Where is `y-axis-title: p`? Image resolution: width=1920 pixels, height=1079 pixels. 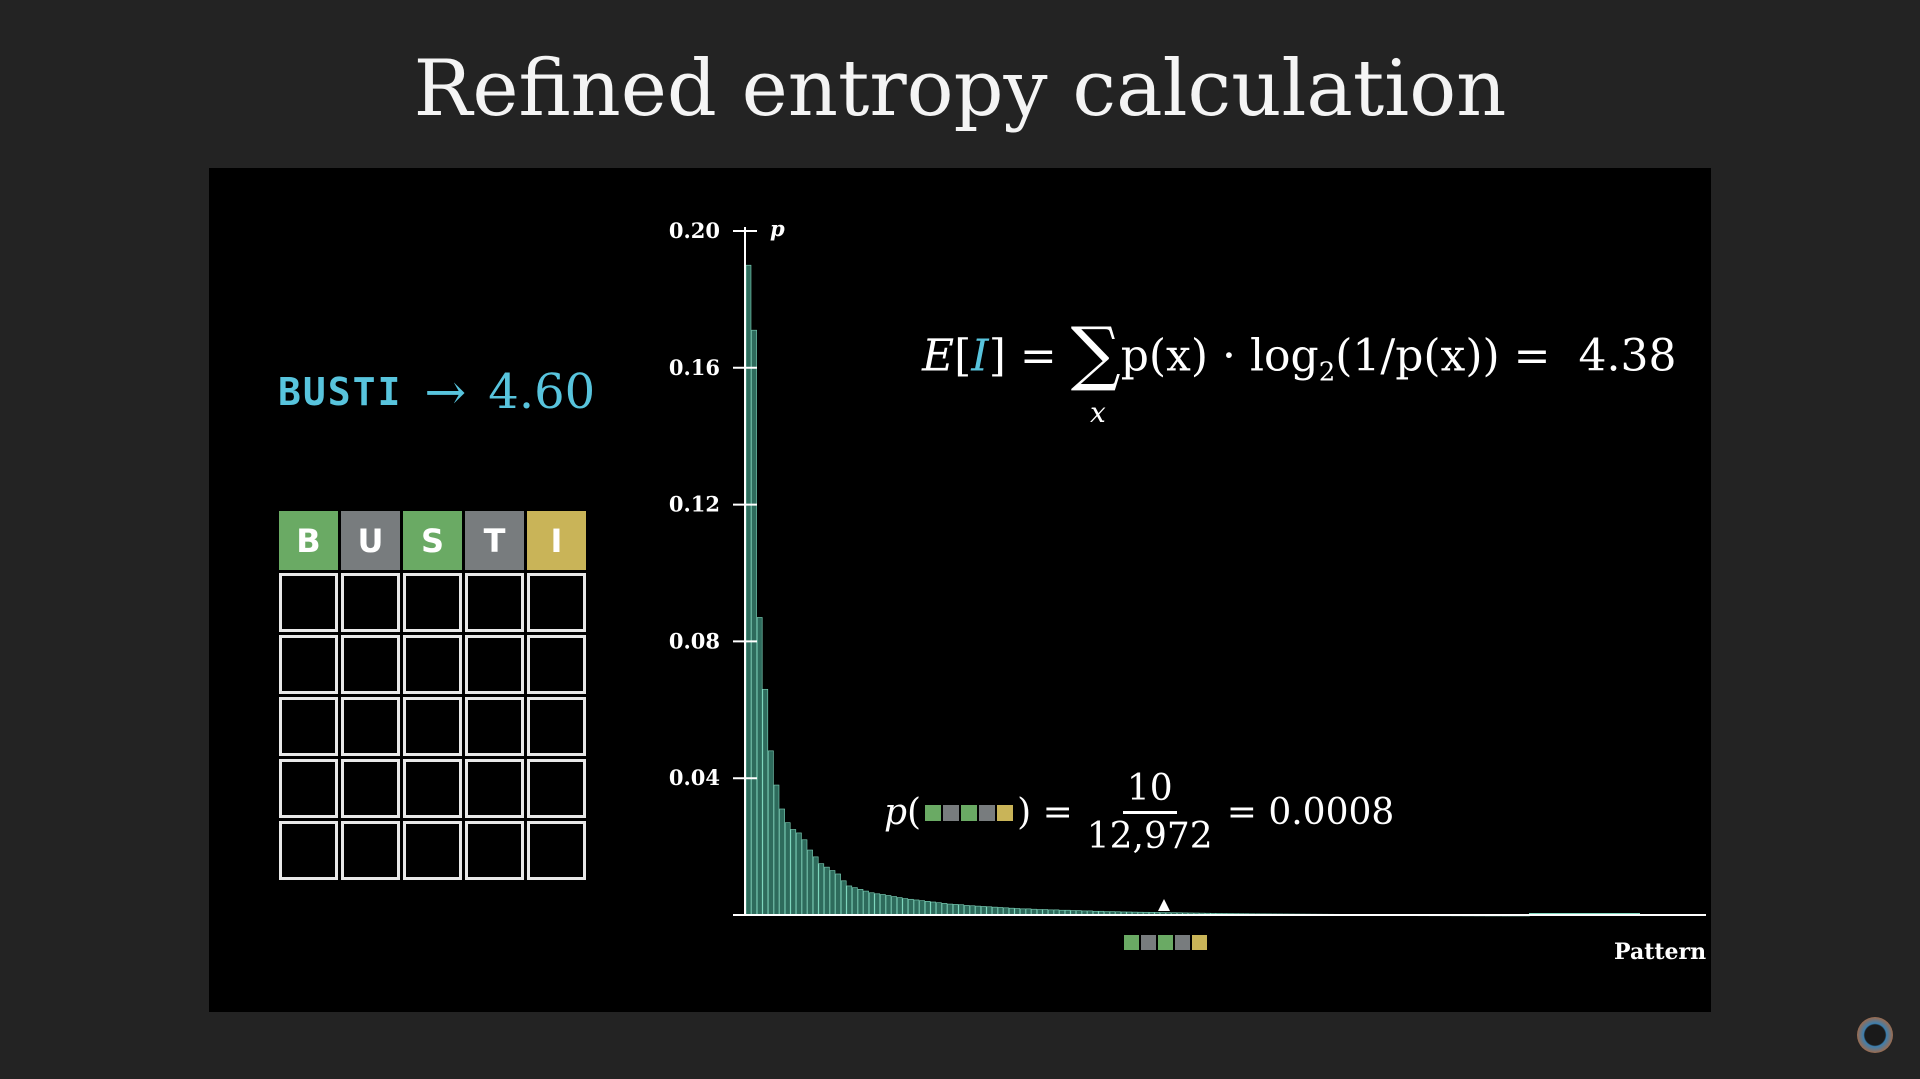 y-axis-title: p is located at coordinates (777, 228).